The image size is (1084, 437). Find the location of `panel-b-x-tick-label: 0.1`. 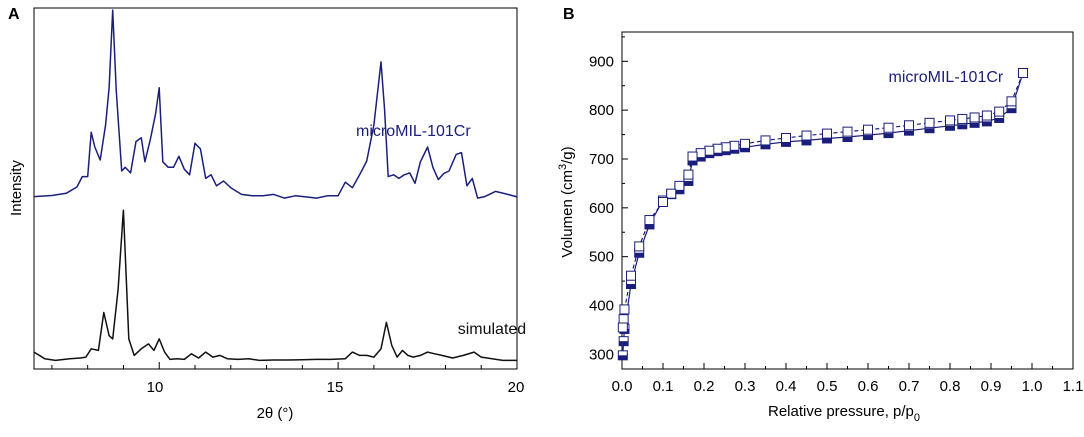

panel-b-x-tick-label: 0.1 is located at coordinates (663, 386).